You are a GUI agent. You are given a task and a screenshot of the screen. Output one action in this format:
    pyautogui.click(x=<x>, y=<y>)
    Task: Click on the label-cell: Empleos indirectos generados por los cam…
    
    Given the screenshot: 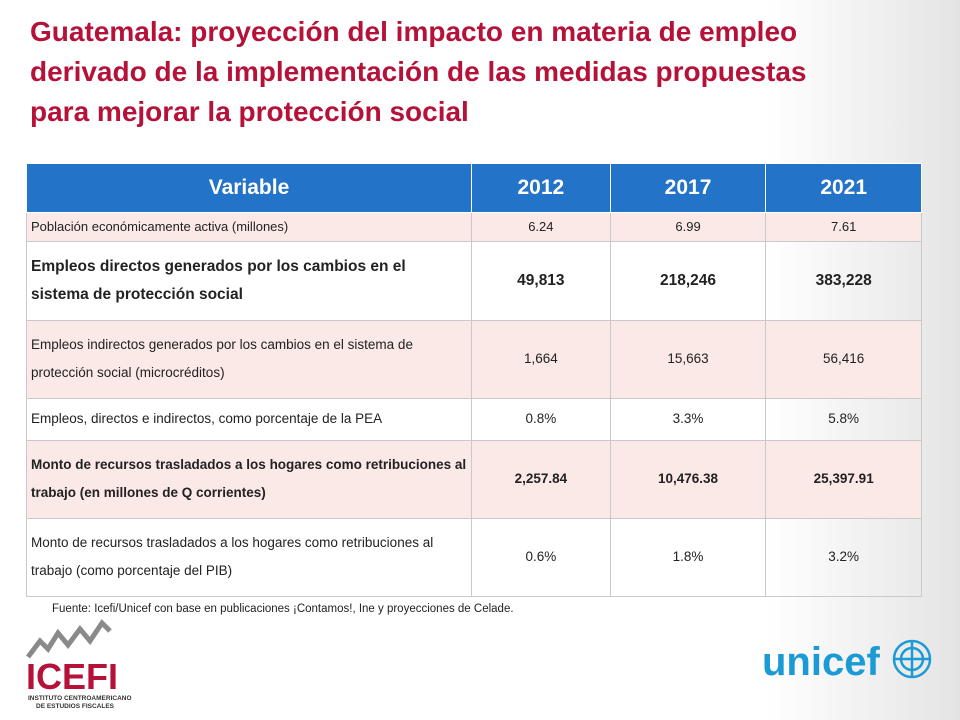 What is the action you would take?
    pyautogui.click(x=249, y=359)
    